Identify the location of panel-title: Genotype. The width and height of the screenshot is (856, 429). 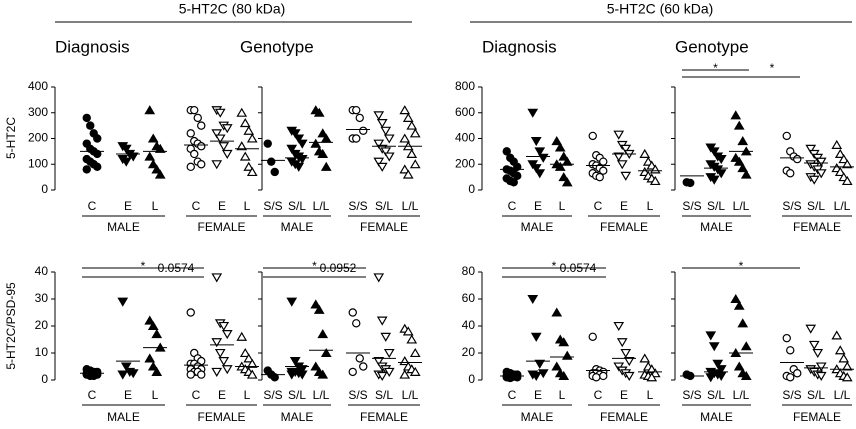
(712, 46).